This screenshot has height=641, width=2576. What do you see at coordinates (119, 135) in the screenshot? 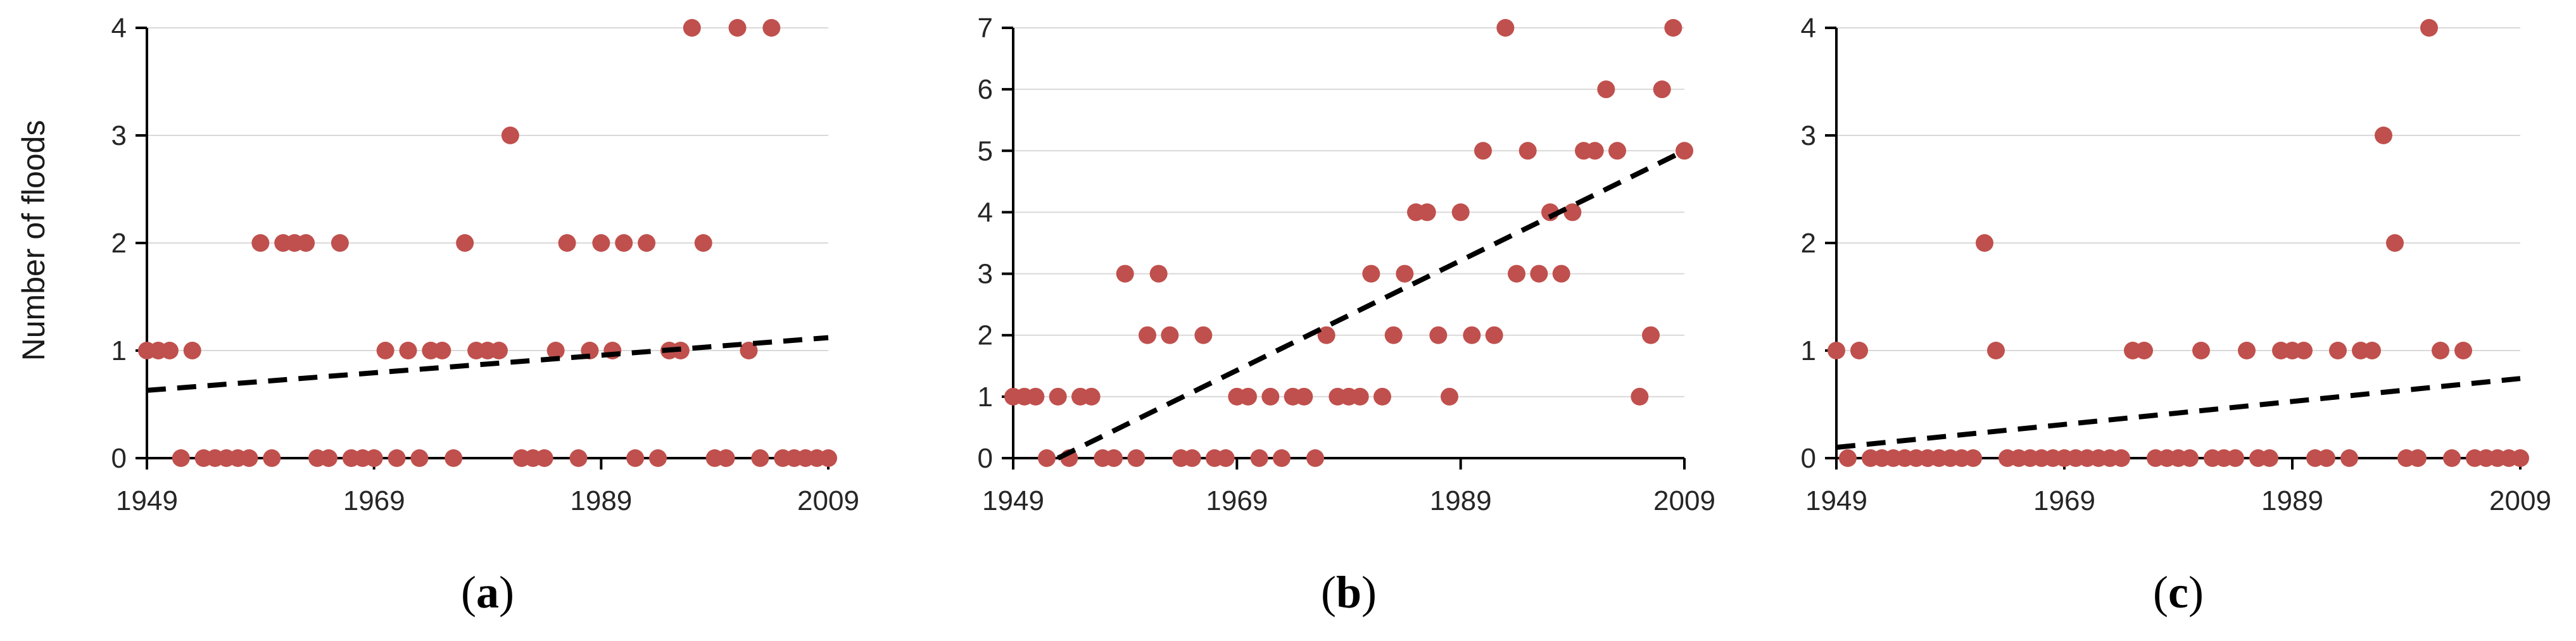
I see `y-tick-label: 3` at bounding box center [119, 135].